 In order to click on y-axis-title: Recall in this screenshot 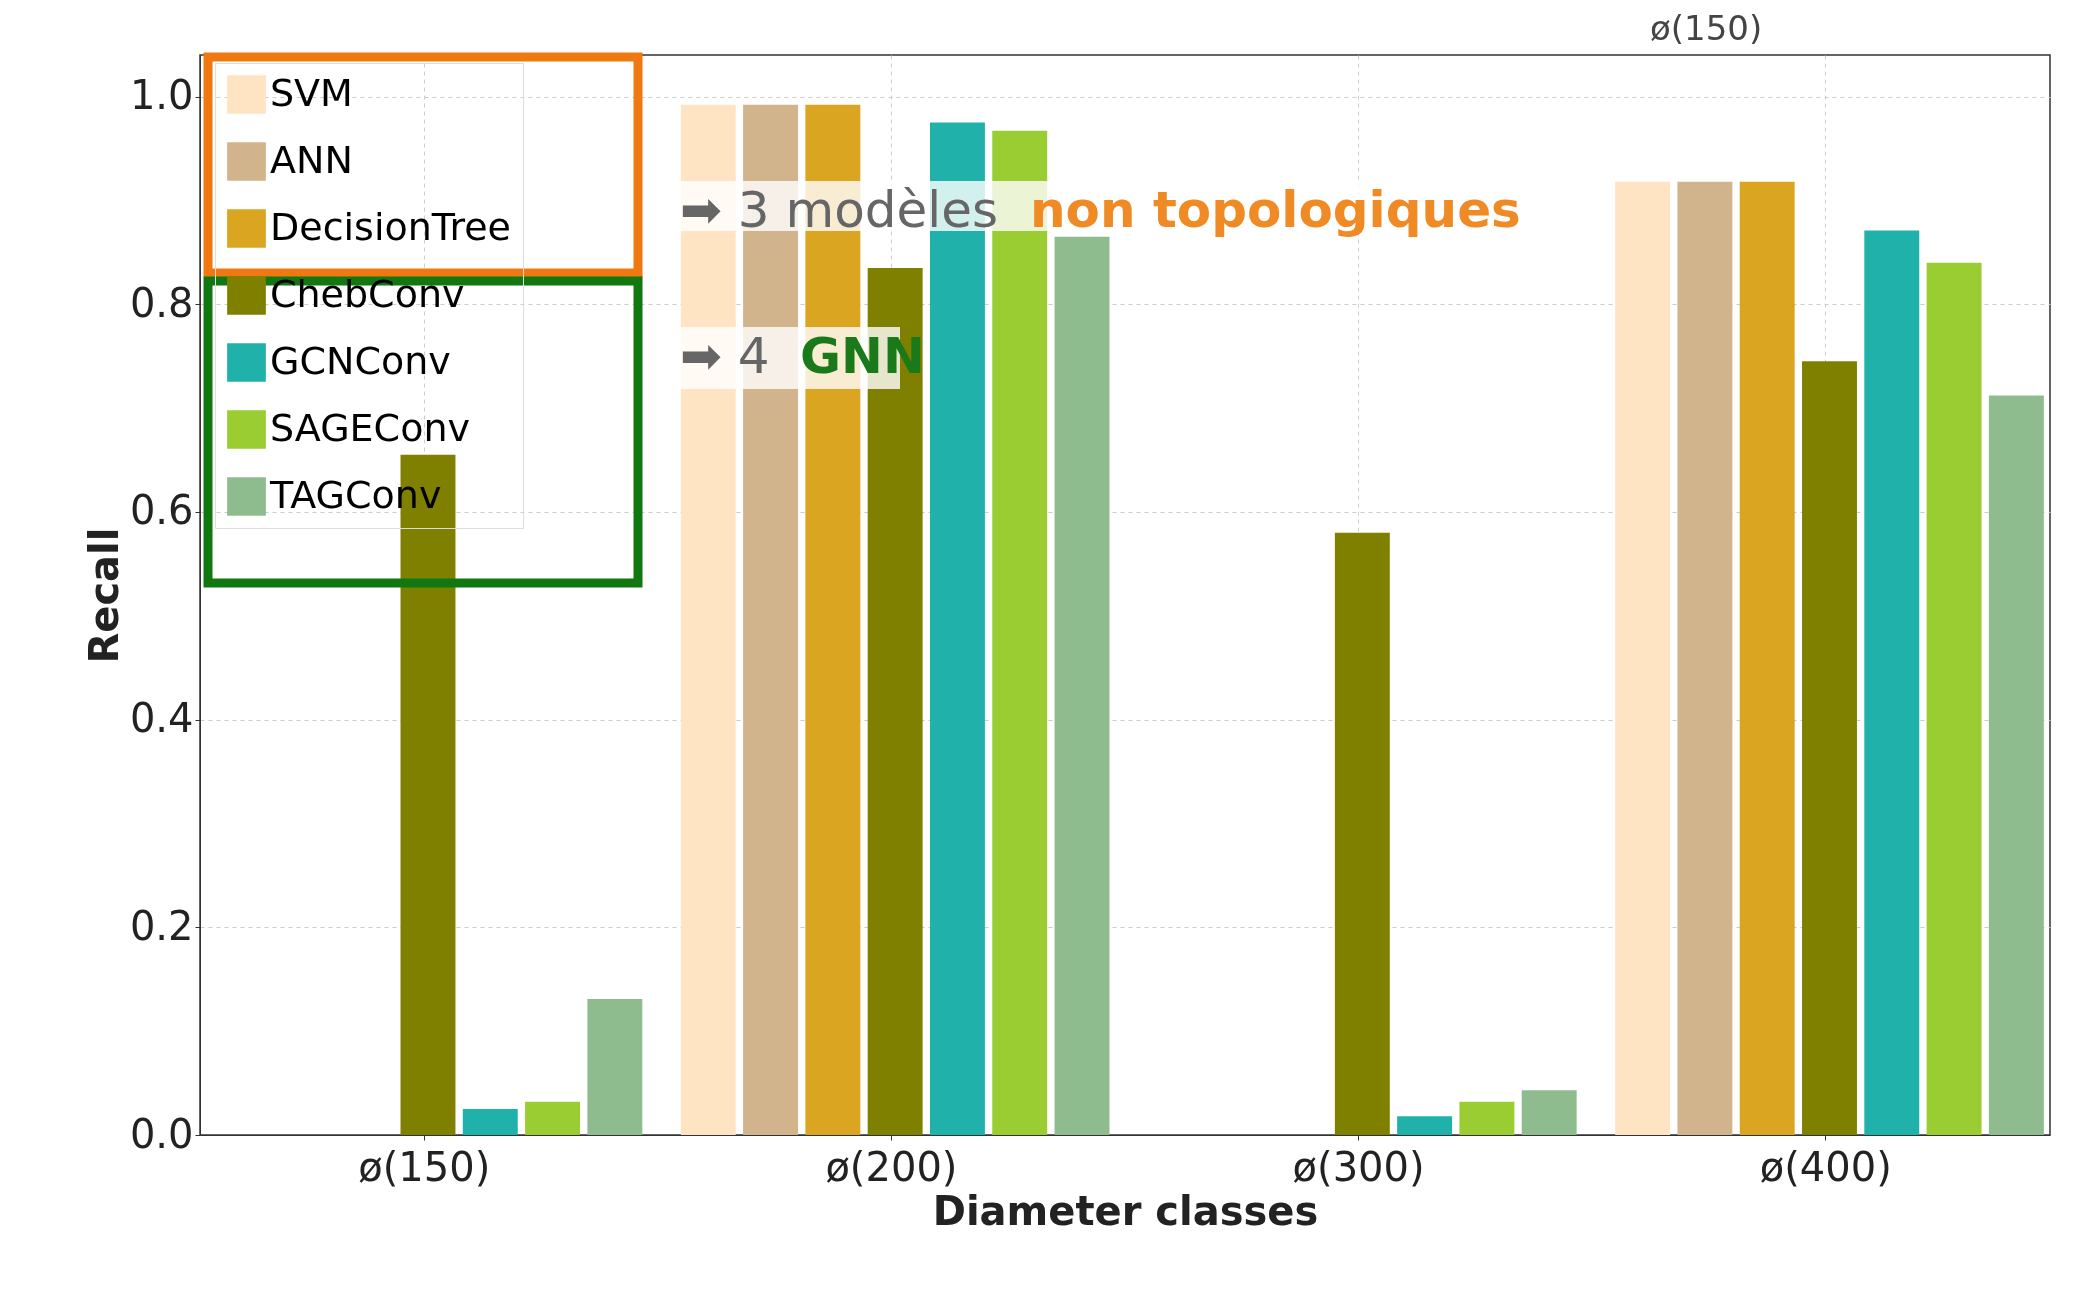, I will do `click(103, 595)`.